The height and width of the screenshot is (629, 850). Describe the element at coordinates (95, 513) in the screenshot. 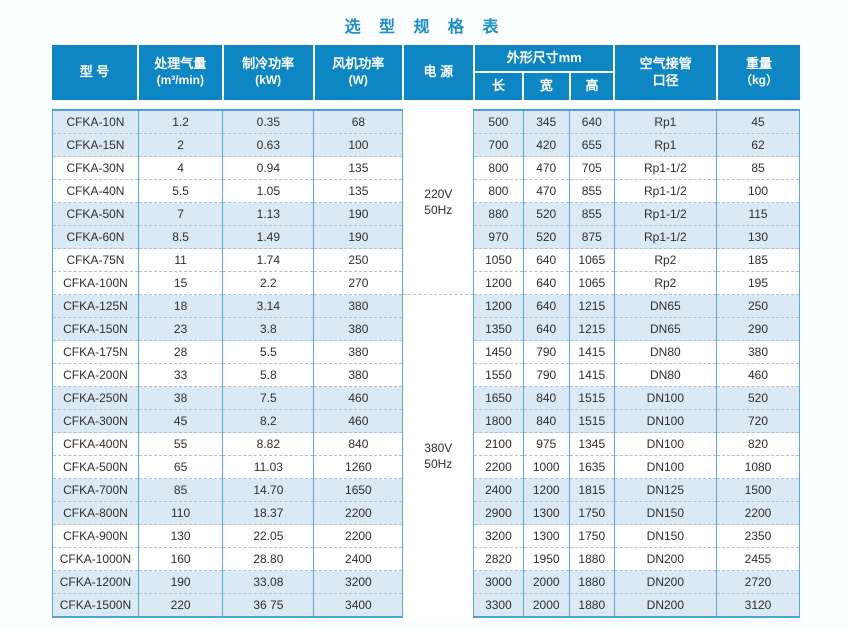

I see `cell-model: CFKA-800N` at that location.